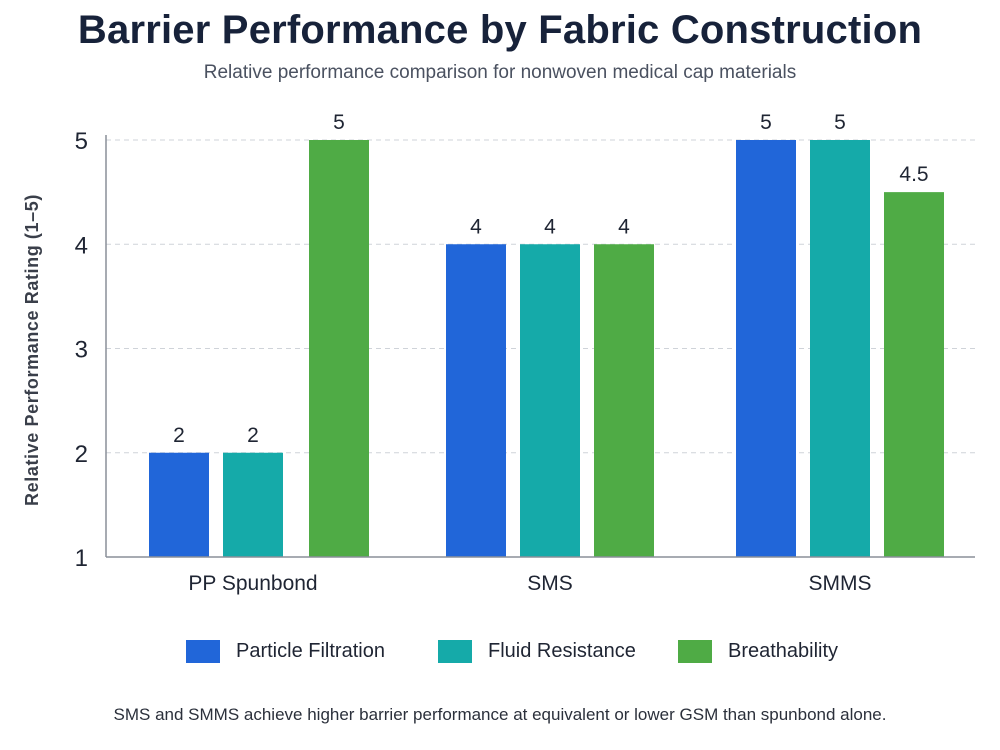  I want to click on data-label: 4.5, so click(913, 174).